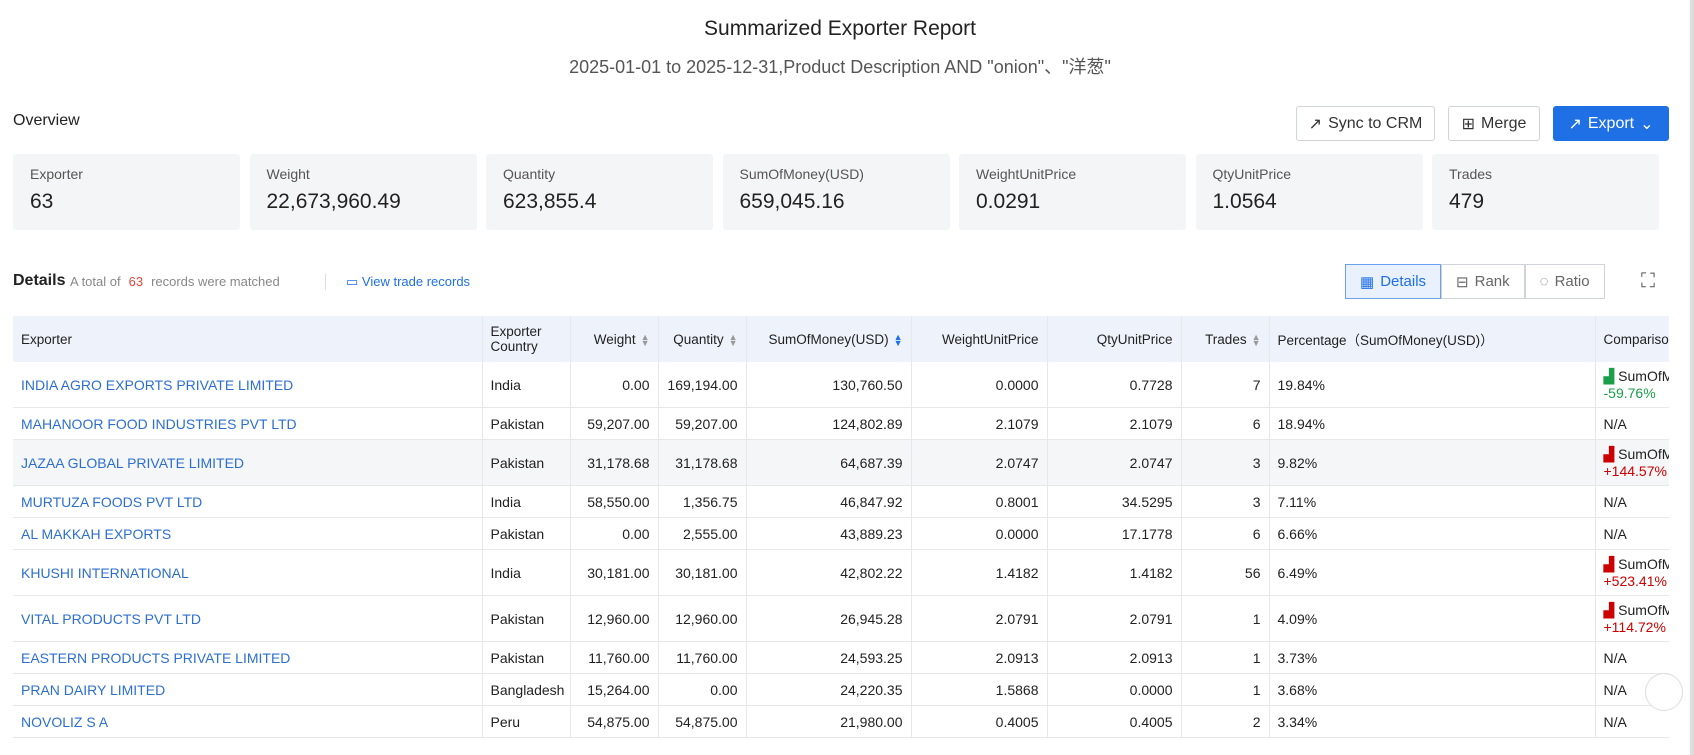 This screenshot has width=1694, height=755. I want to click on icon: ↗, so click(1315, 124).